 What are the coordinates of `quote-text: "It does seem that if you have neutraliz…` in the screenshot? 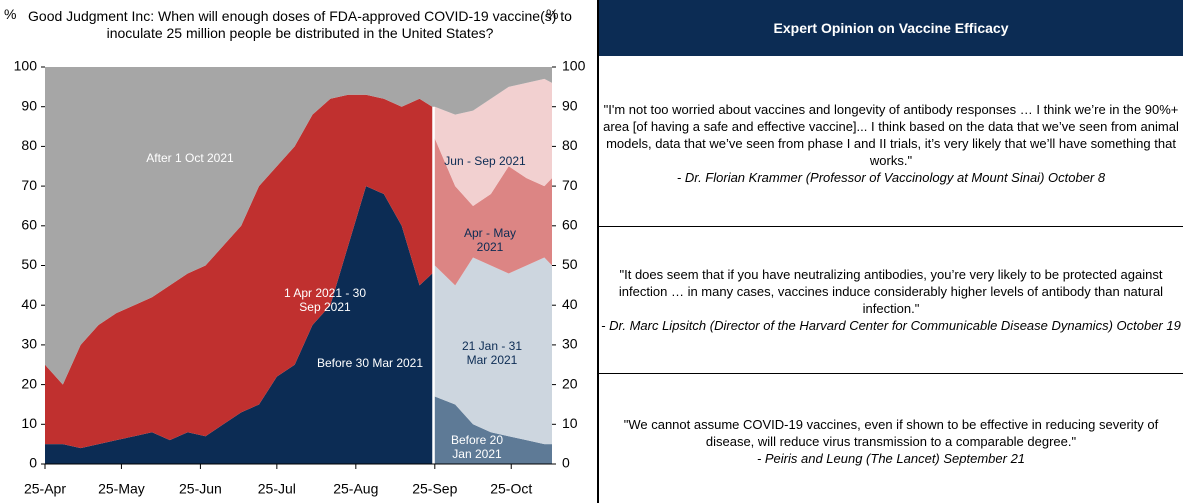 It's located at (891, 291).